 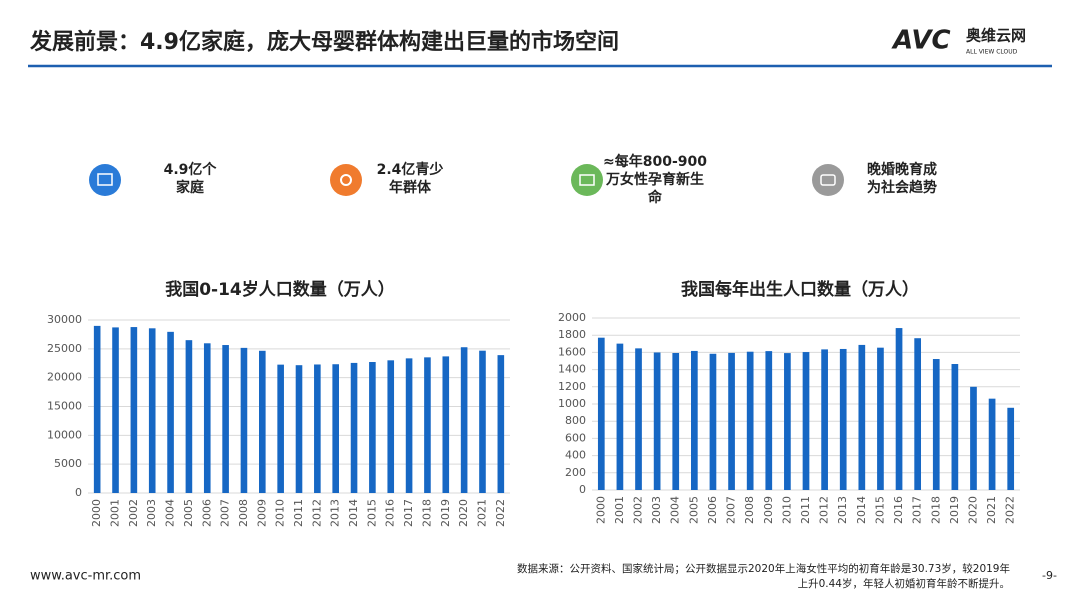 What do you see at coordinates (996, 36) in the screenshot?
I see `logo-name: 奥维云网` at bounding box center [996, 36].